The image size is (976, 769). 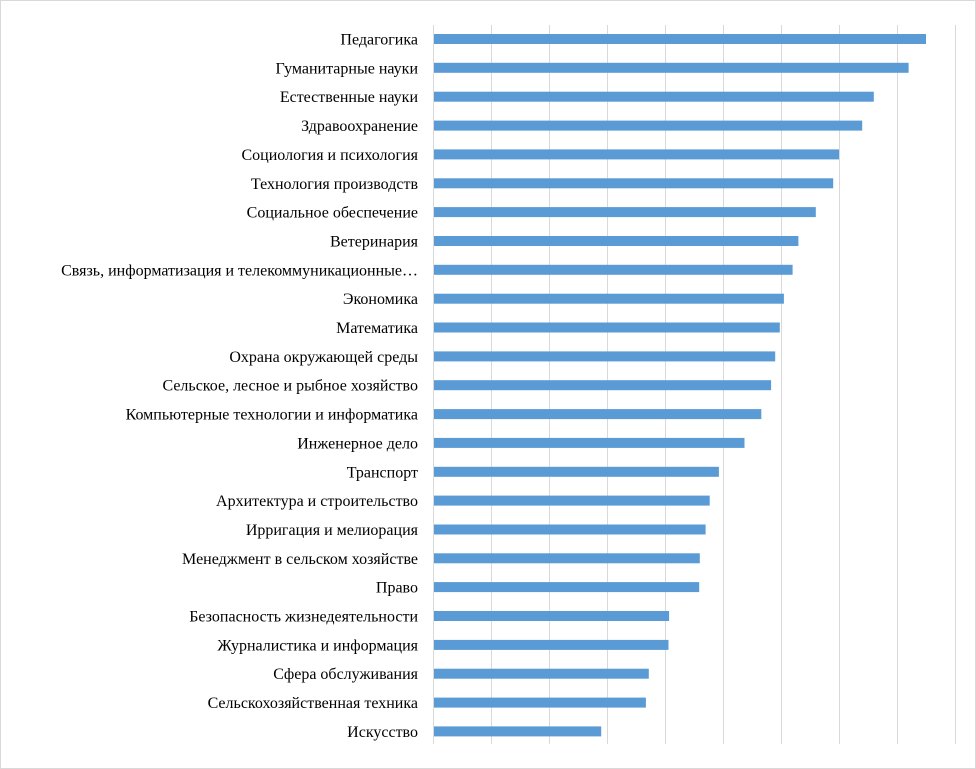 I want to click on category-label: Гуманитарные науки, so click(x=346, y=68).